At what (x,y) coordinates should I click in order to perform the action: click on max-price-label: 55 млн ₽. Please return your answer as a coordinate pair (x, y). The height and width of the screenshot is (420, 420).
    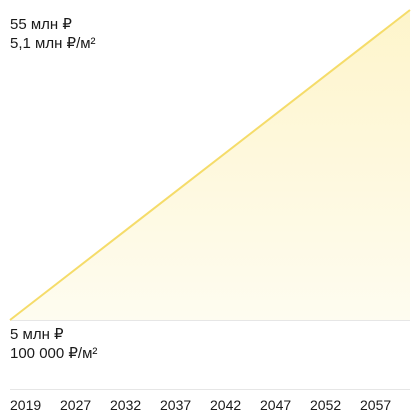
    Looking at the image, I should click on (53, 24).